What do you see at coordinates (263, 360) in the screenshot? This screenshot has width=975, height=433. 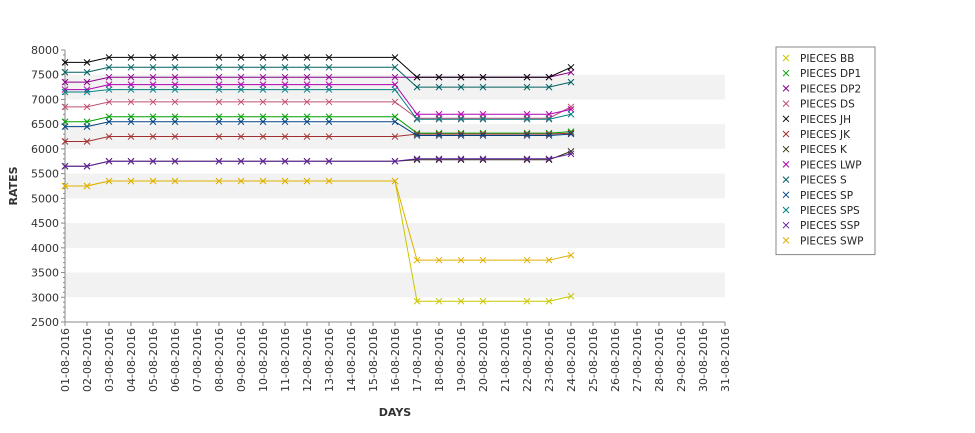 I see `x-tick-label: 10-08-2016` at bounding box center [263, 360].